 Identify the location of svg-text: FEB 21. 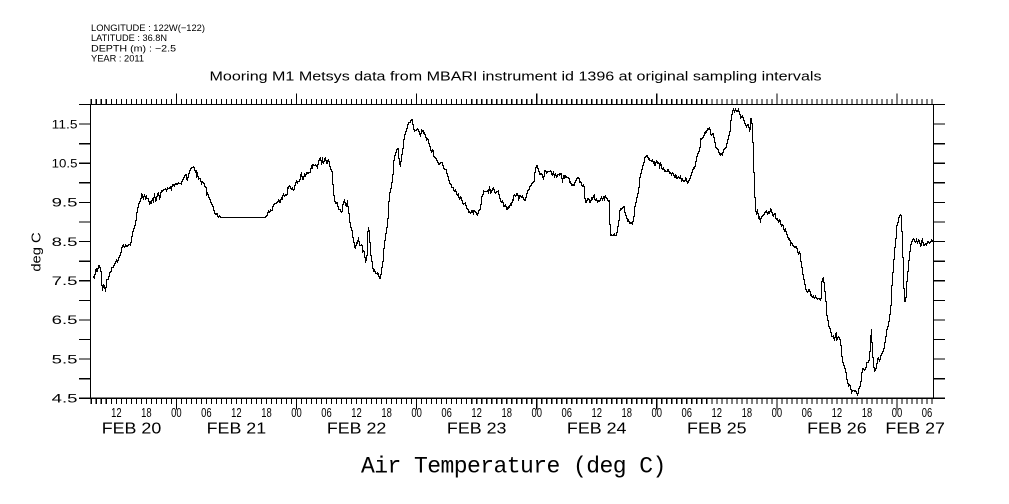
(237, 429).